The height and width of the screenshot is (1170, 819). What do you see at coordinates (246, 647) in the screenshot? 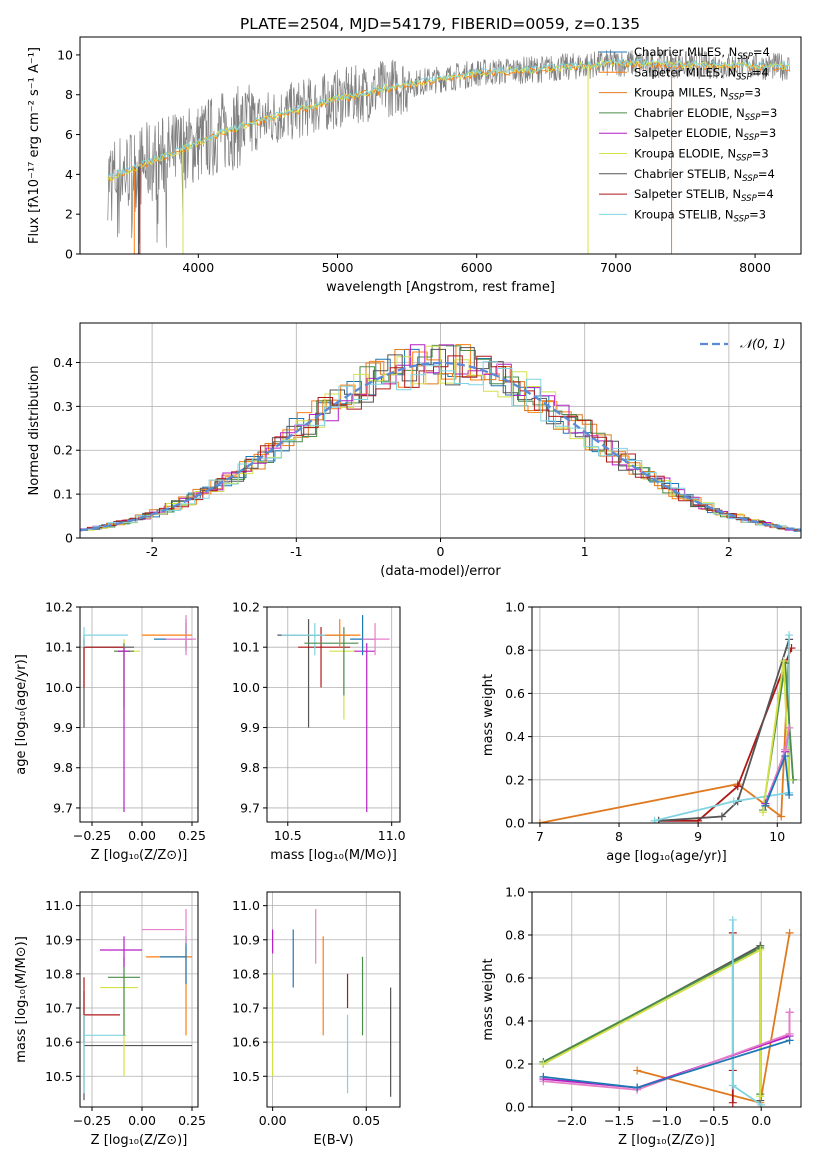
I see `y-tick-label: 10.1` at bounding box center [246, 647].